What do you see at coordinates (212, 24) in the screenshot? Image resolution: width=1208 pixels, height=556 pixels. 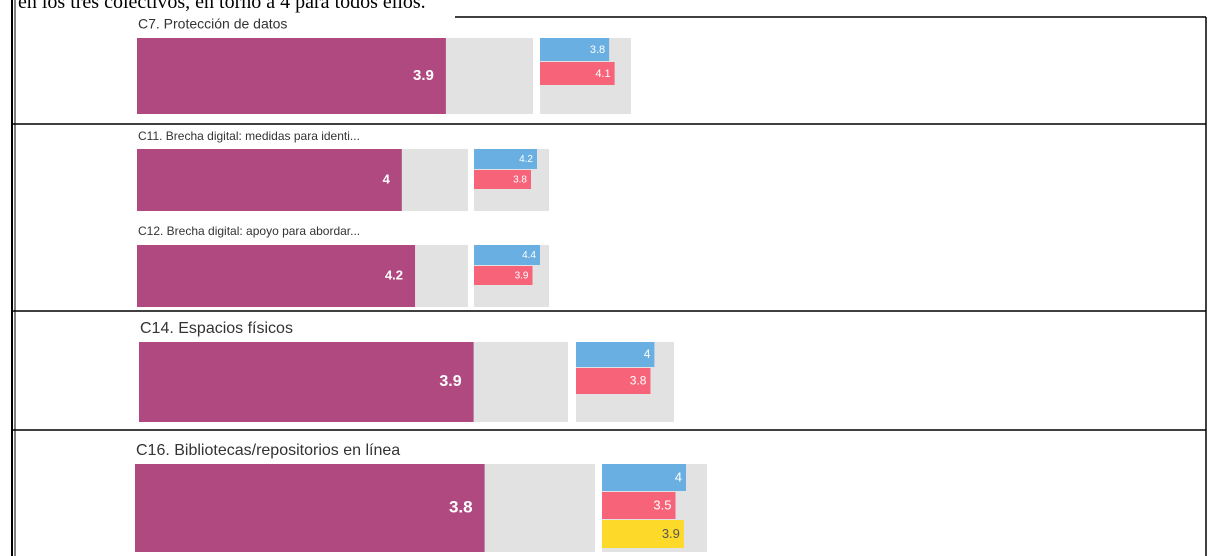 I see `chart-title: C7. Protección de datos` at bounding box center [212, 24].